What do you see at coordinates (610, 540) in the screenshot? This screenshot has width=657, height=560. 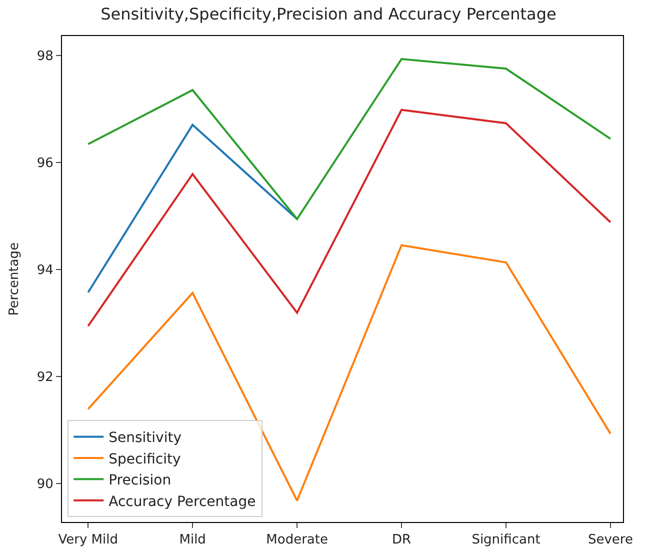 I see `x-tick-label: Severe` at bounding box center [610, 540].